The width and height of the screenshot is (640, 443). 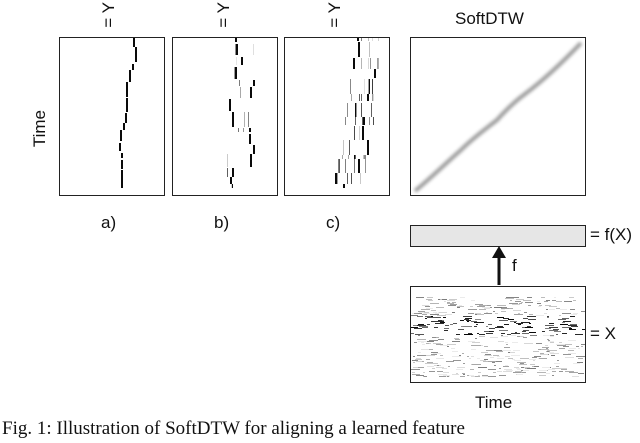 What do you see at coordinates (337, 116) in the screenshot?
I see `panel-c` at bounding box center [337, 116].